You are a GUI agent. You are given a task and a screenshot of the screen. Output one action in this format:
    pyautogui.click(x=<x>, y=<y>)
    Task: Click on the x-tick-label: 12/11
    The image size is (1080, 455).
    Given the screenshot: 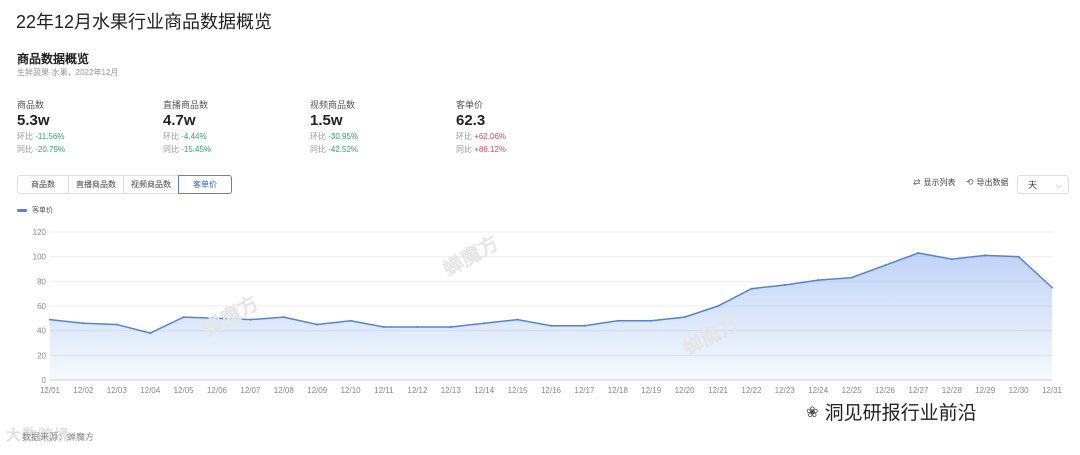 What is the action you would take?
    pyautogui.click(x=384, y=390)
    